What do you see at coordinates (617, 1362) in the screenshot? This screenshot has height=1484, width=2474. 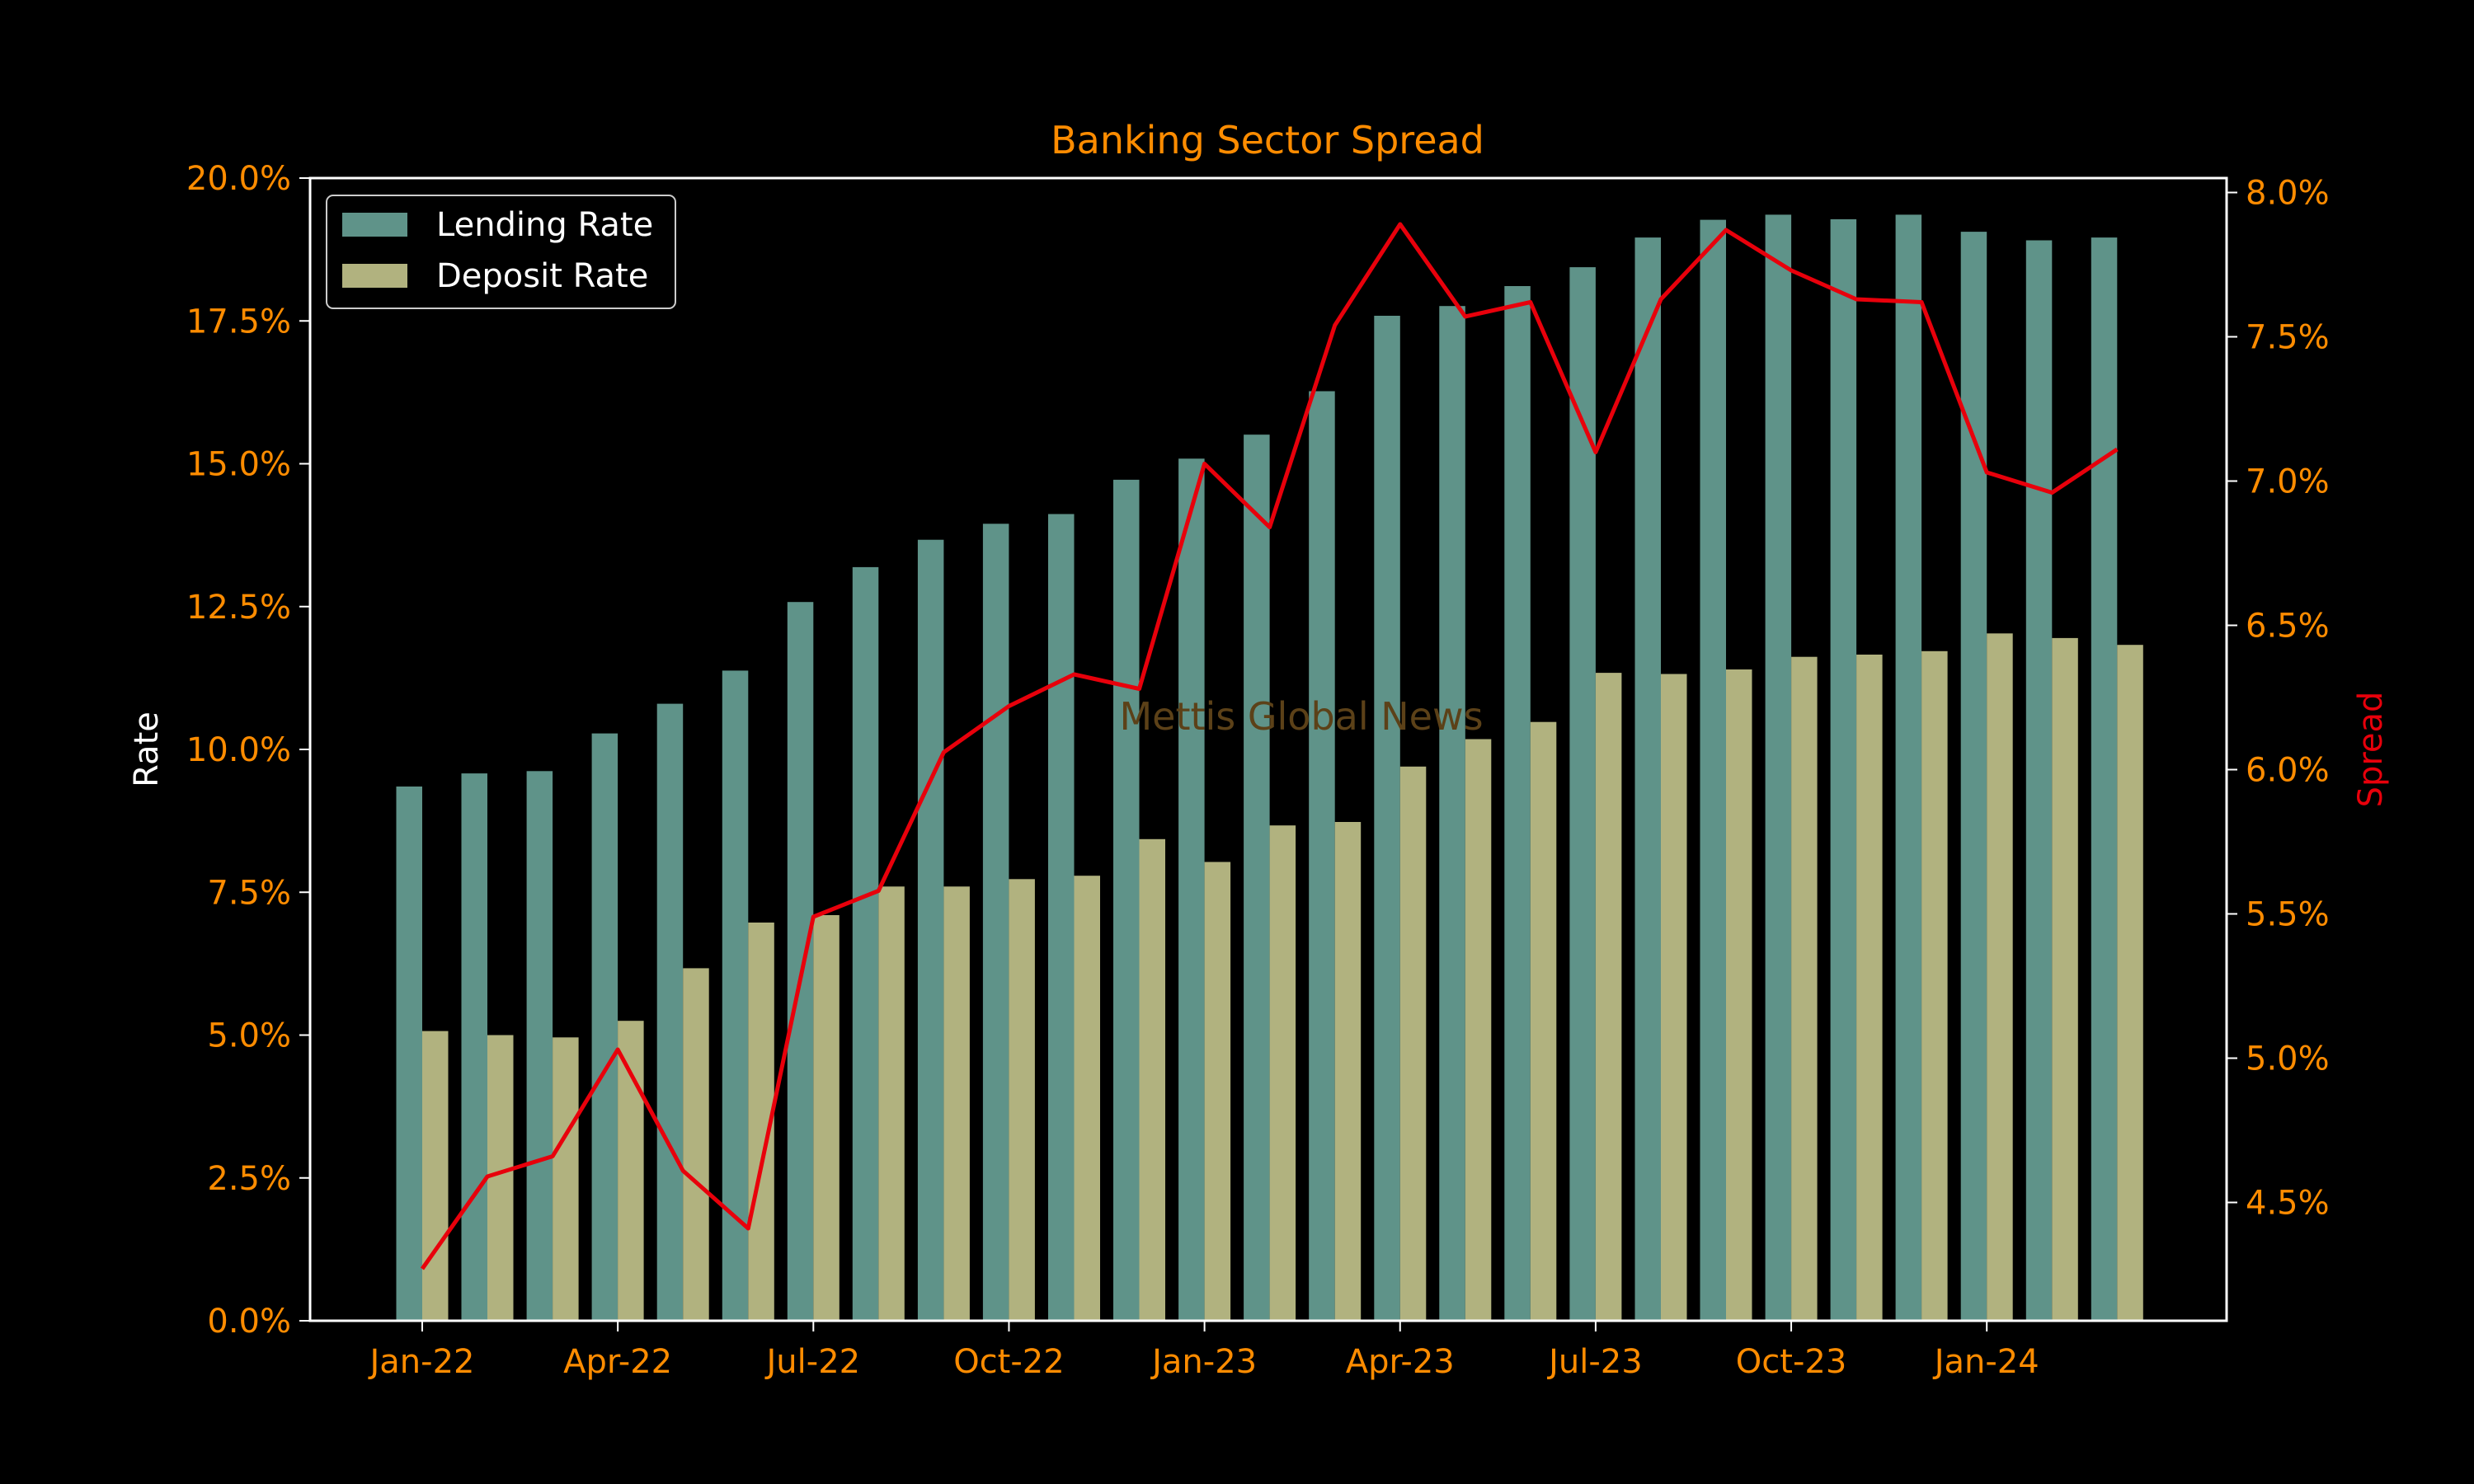 I see `x-tick-label-Apr-22: Apr-22` at bounding box center [617, 1362].